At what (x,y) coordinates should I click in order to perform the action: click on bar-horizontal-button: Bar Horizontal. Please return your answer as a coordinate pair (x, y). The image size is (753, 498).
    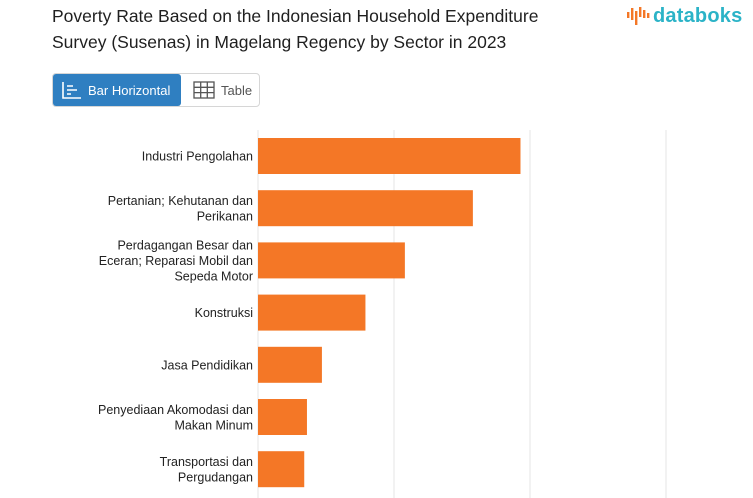
    Looking at the image, I should click on (117, 90).